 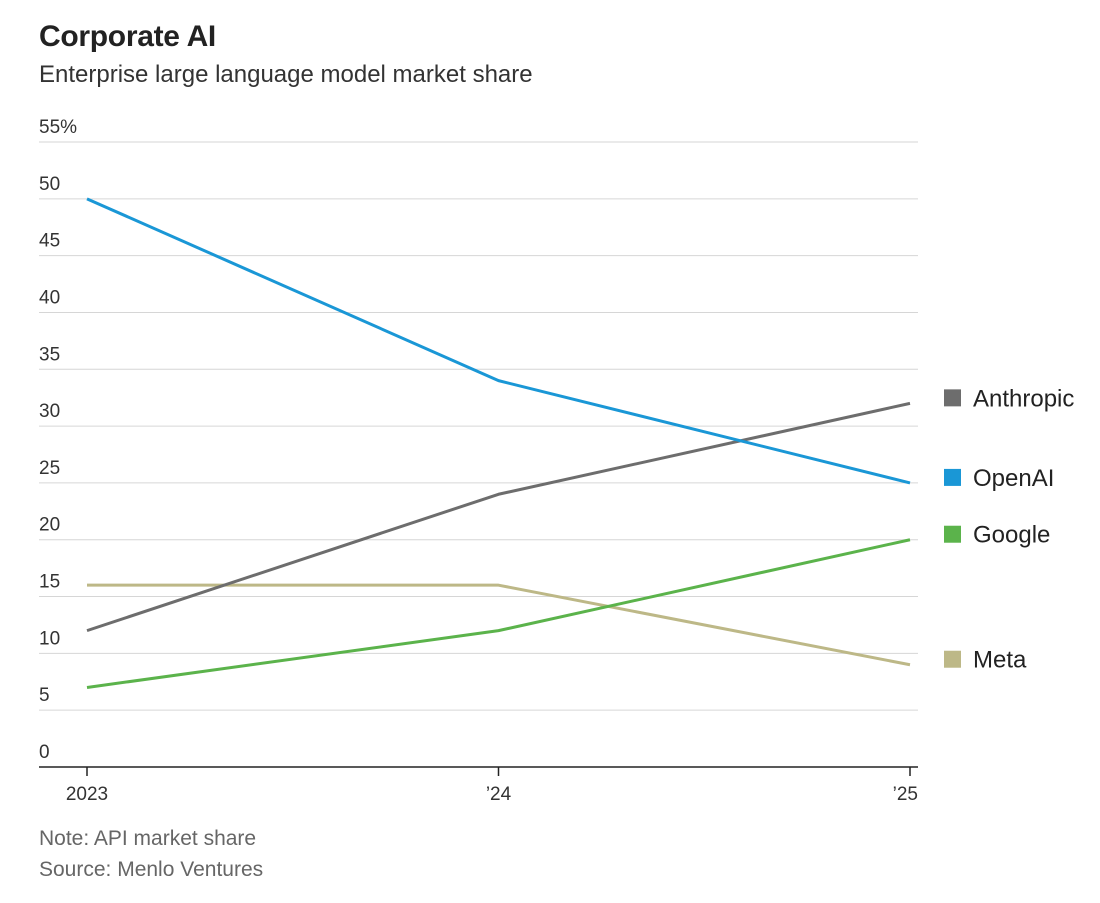 I want to click on legend-label-anthropic: Anthropic, so click(x=1023, y=398).